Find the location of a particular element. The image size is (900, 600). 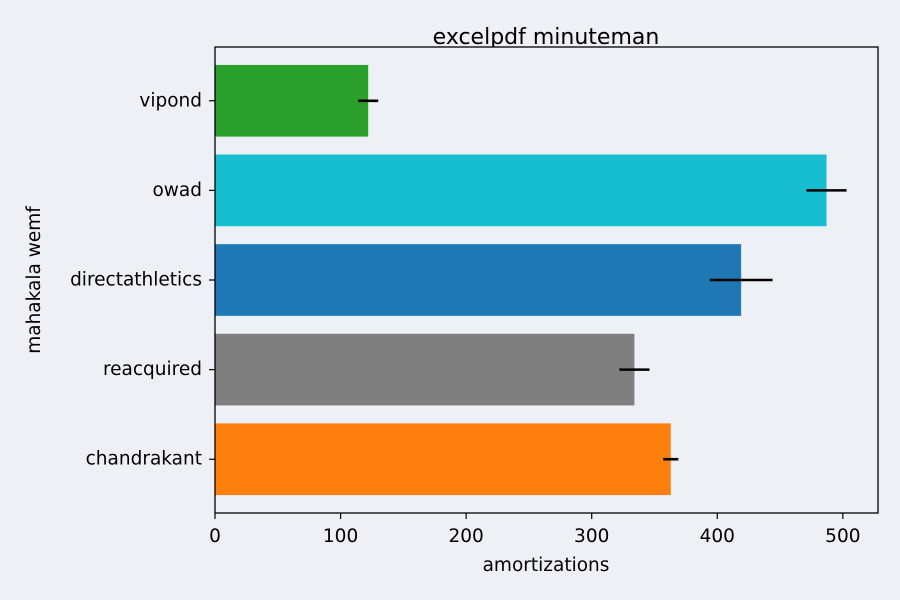

x-axis-ticks: 0 100 200 300 400 500 is located at coordinates (534, 530).